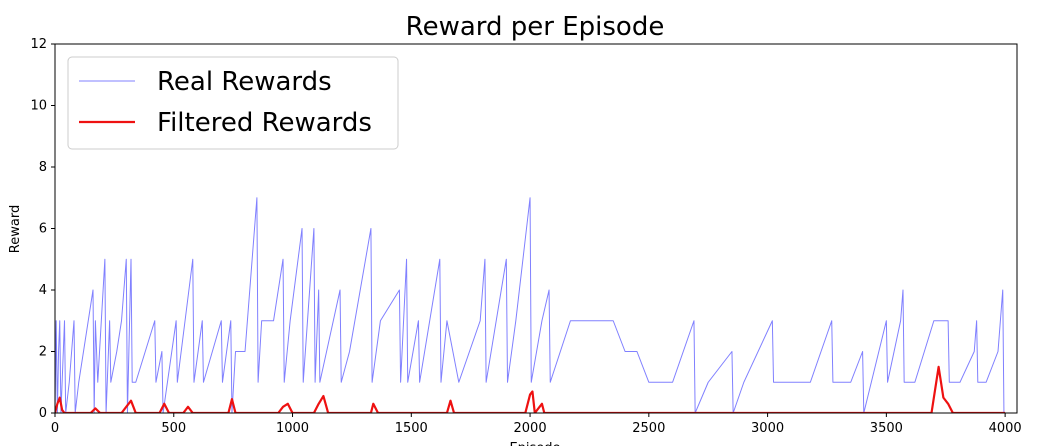  What do you see at coordinates (43, 413) in the screenshot?
I see `y-tick-label: 0` at bounding box center [43, 413].